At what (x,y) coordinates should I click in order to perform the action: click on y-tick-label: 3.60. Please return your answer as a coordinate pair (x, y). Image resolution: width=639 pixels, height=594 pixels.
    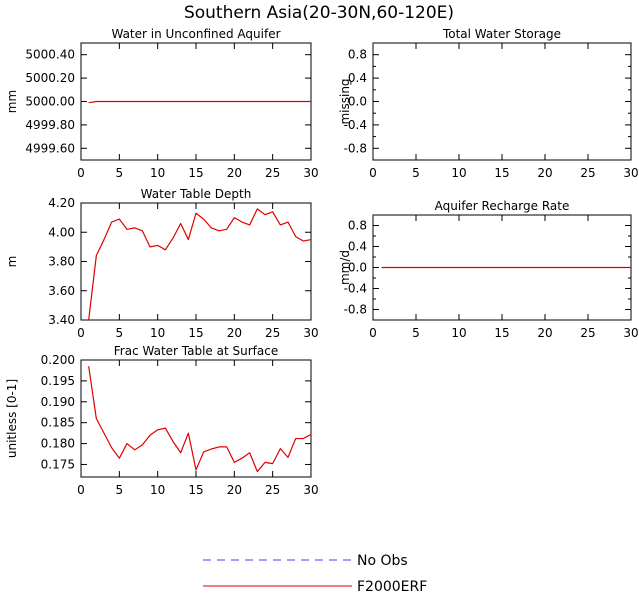
    Looking at the image, I should click on (61, 291).